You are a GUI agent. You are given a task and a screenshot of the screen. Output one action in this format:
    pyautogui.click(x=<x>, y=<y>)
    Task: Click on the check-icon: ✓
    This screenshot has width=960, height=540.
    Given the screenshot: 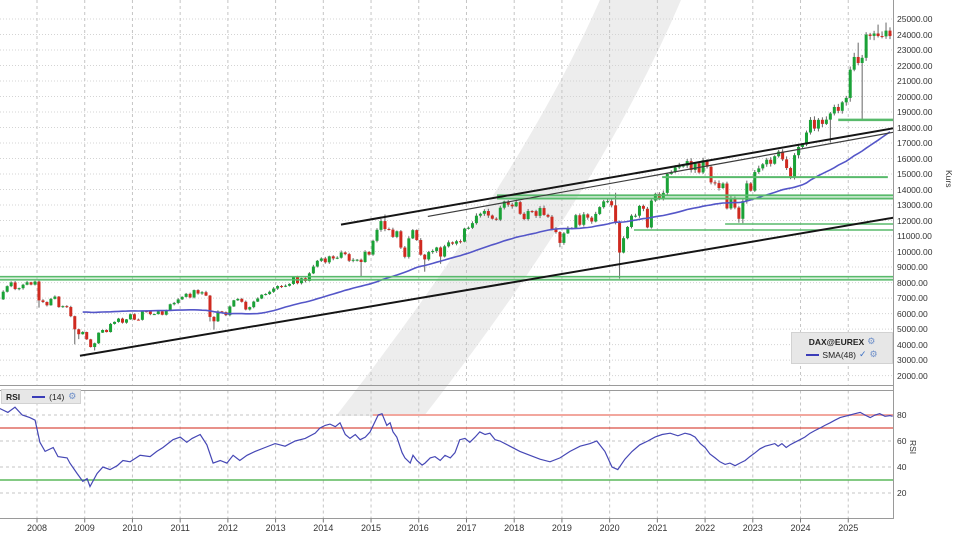 What is the action you would take?
    pyautogui.click(x=862, y=354)
    